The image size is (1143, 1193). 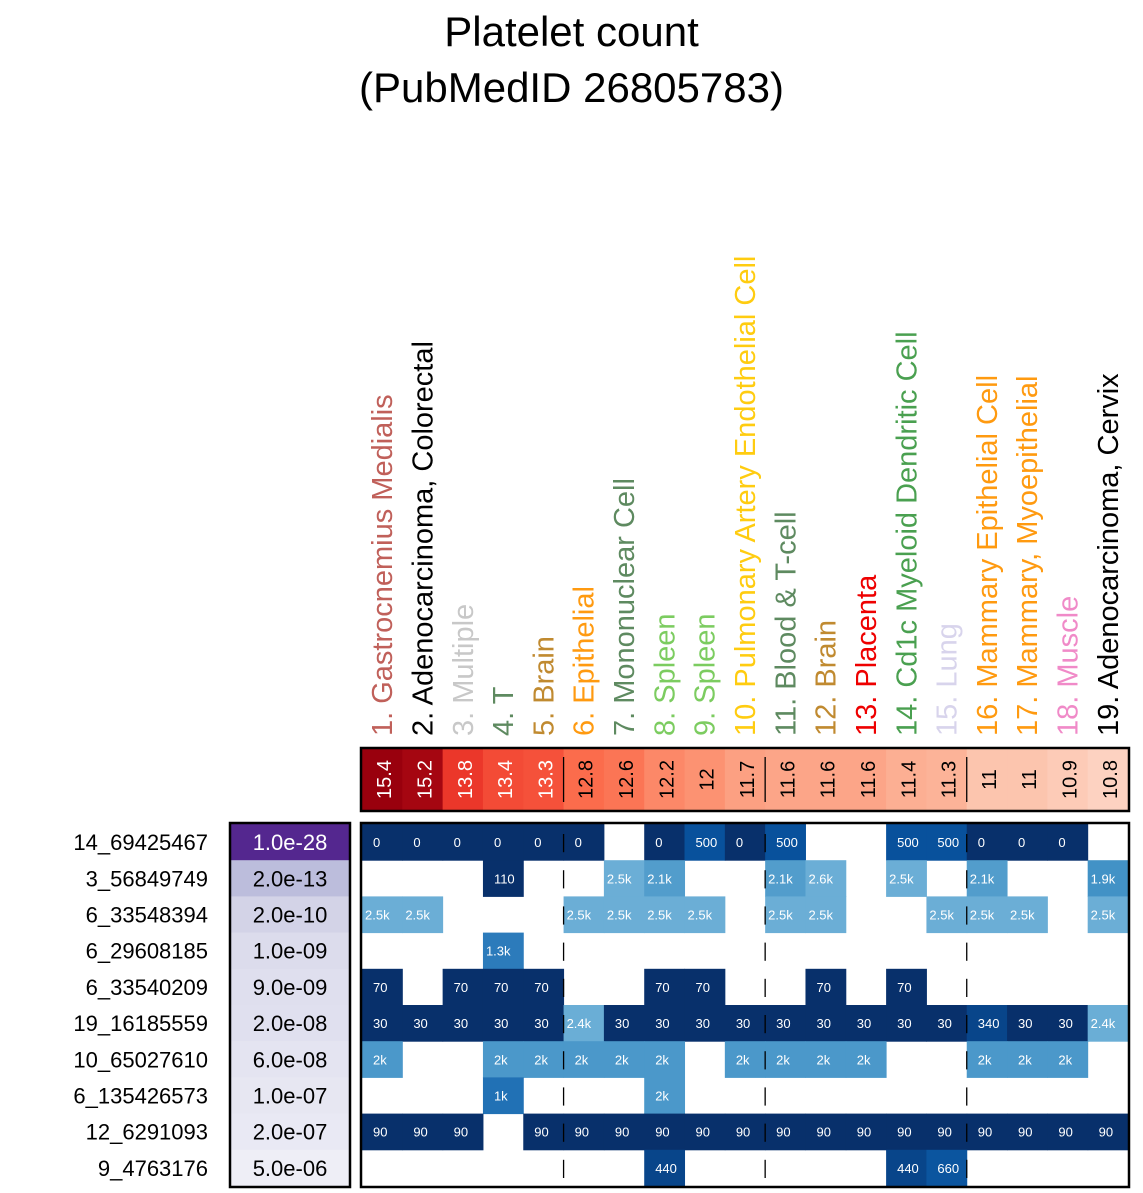 What do you see at coordinates (290, 951) in the screenshot?
I see `pvalue-label: 1.0e-09` at bounding box center [290, 951].